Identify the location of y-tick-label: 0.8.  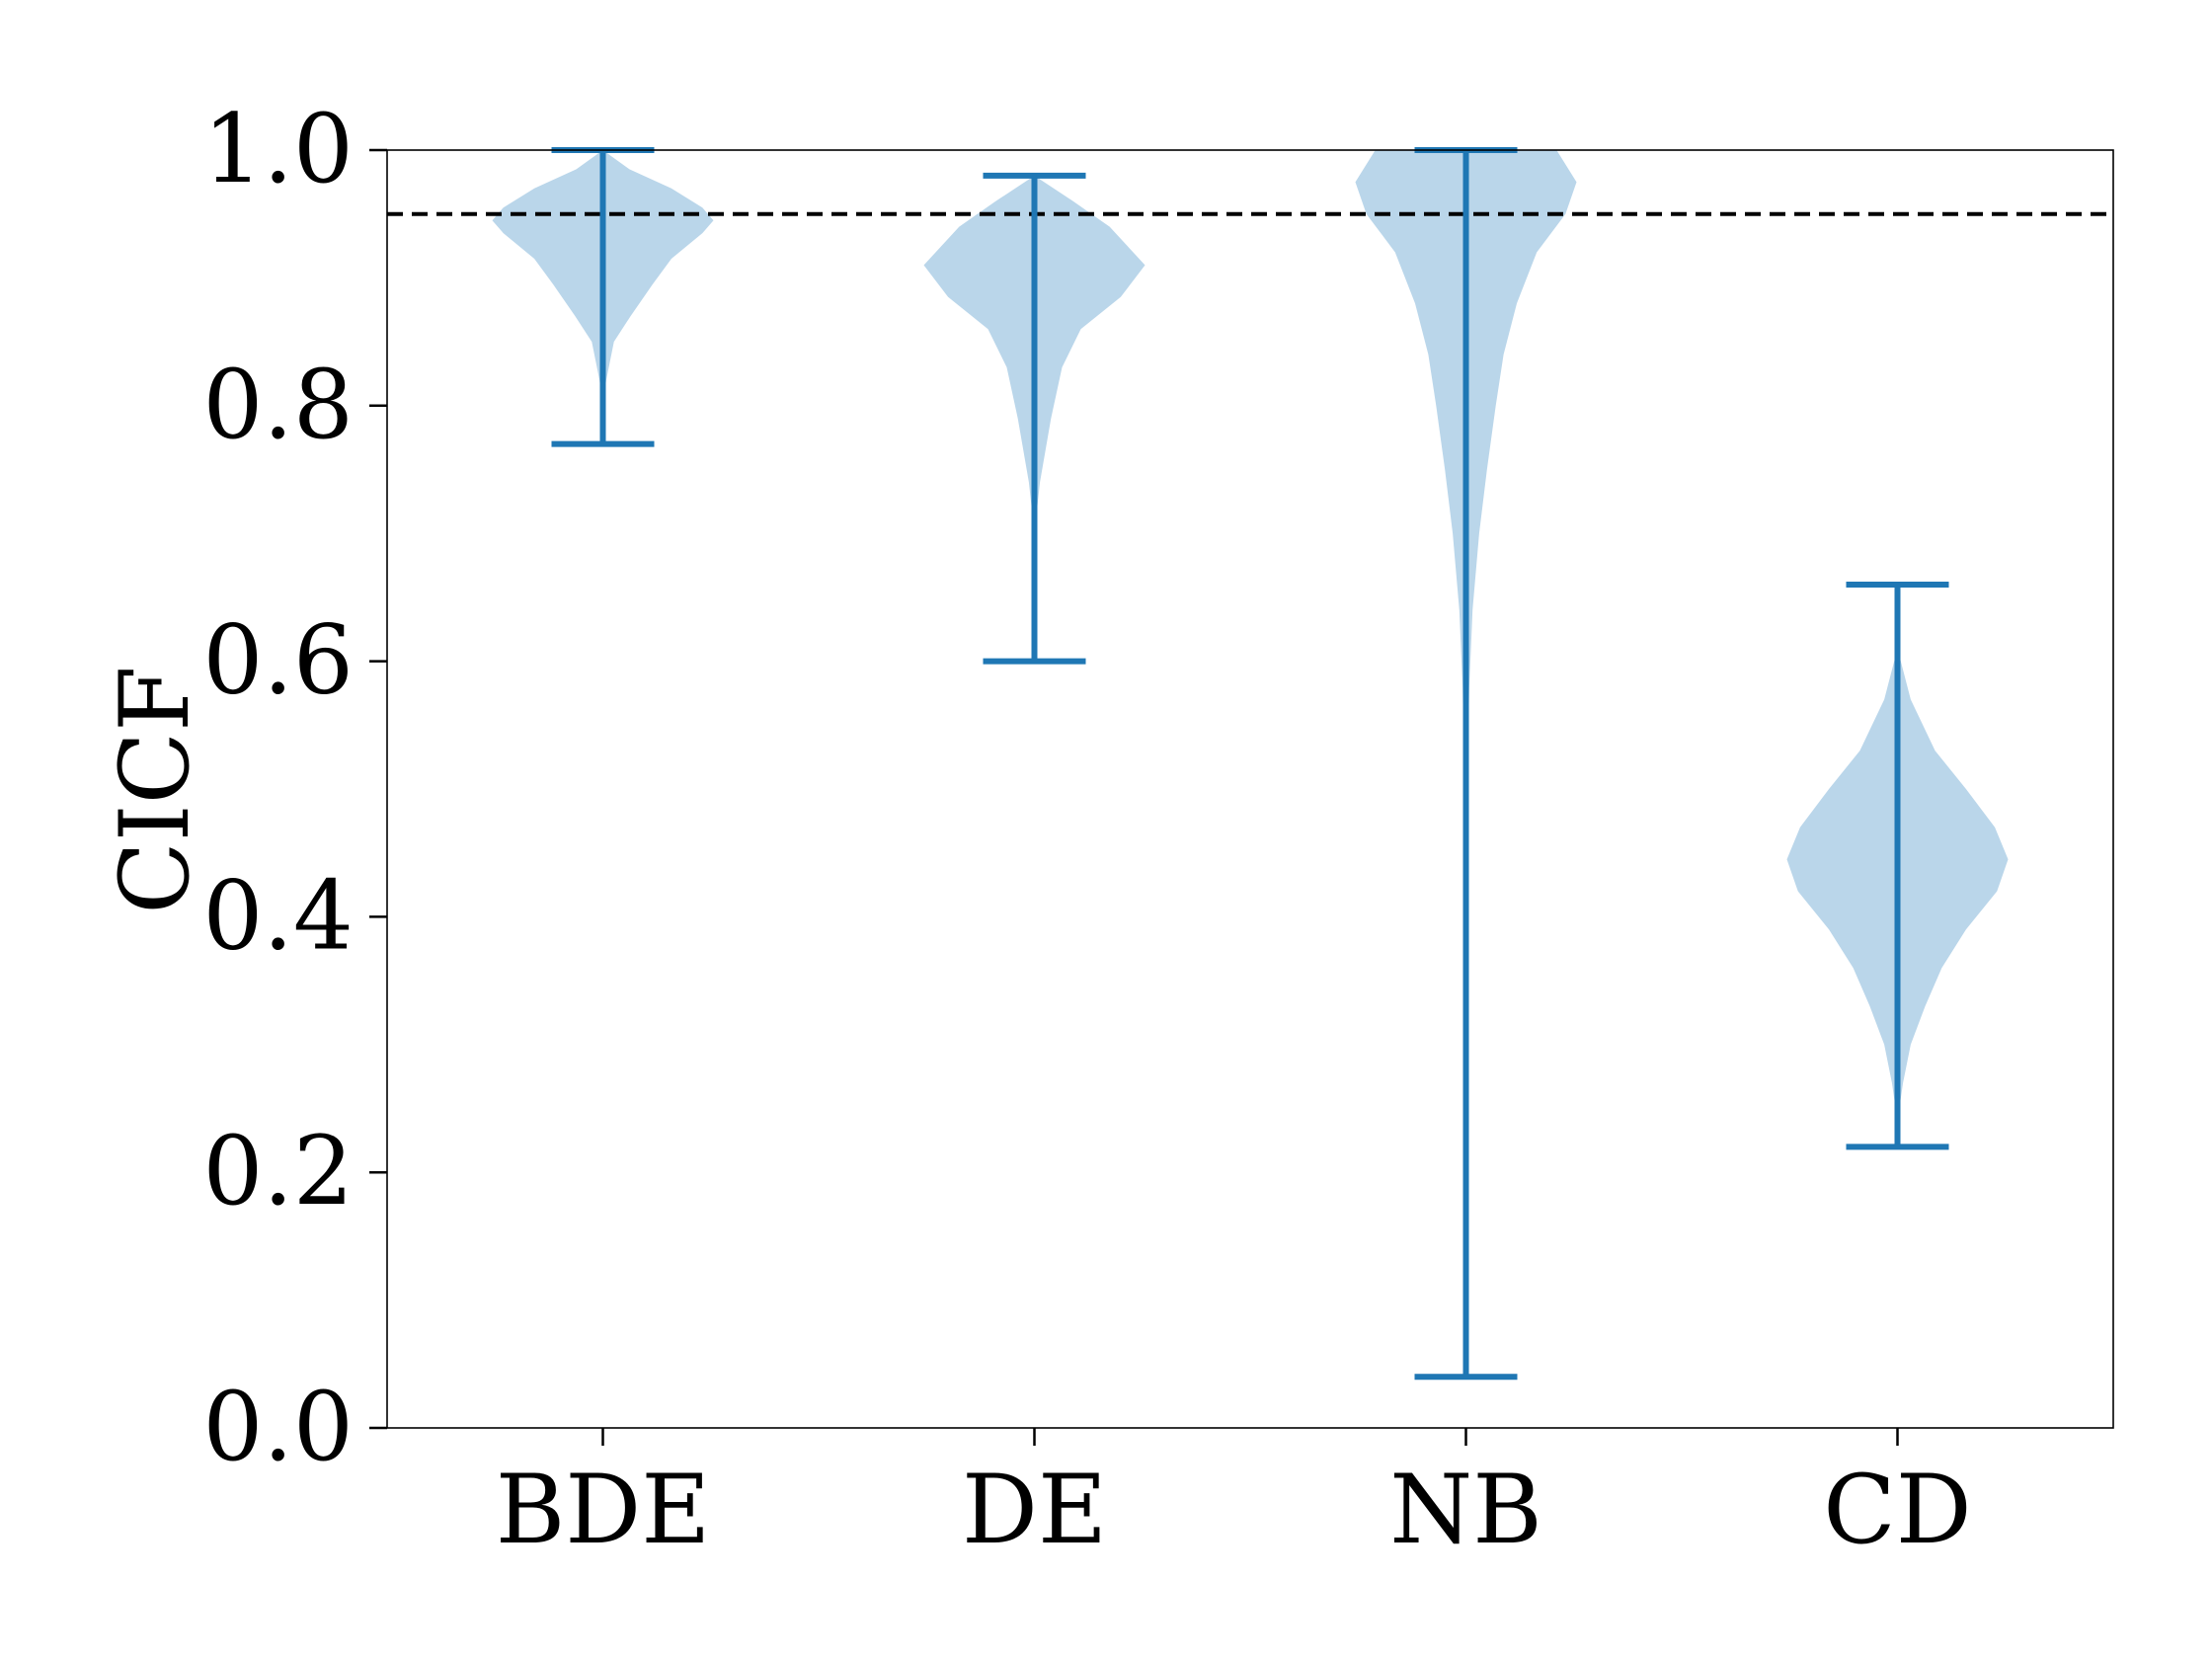
(278, 405).